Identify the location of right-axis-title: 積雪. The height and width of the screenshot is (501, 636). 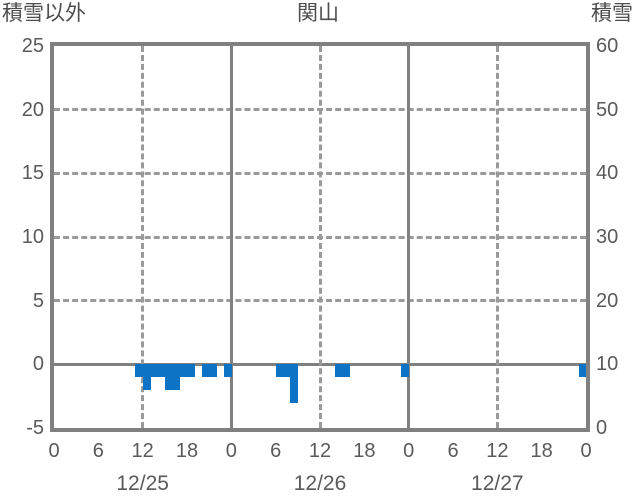
(612, 13).